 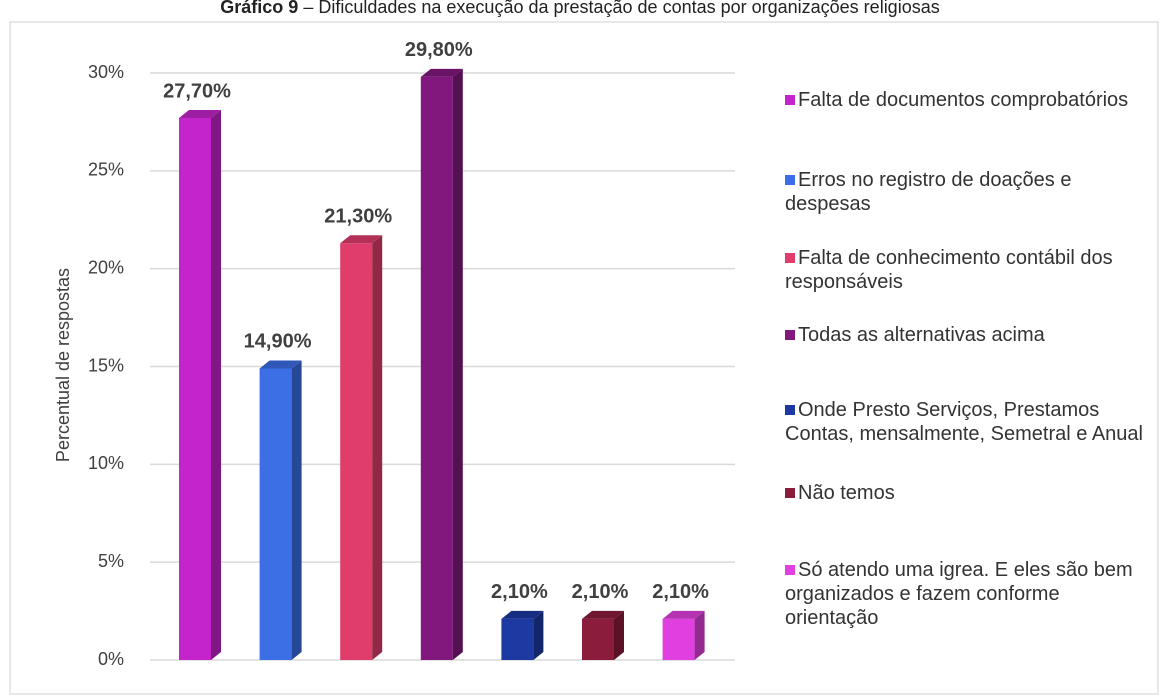 I want to click on legend-item: Falta de documentos comprobatórios, so click(x=970, y=100).